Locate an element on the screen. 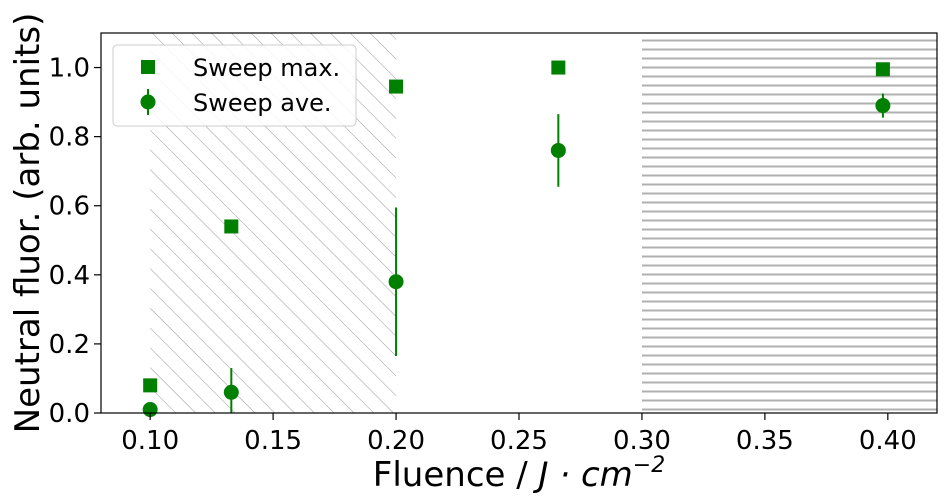 The image size is (944, 504). x-tick-label: 0.30 is located at coordinates (642, 441).